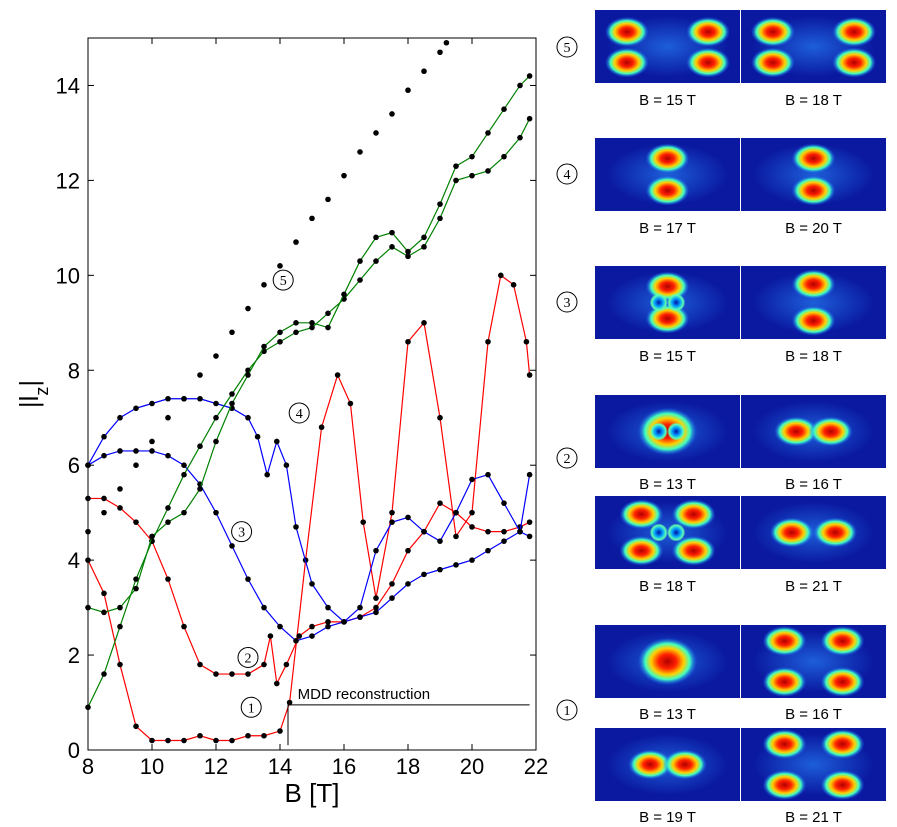 Image resolution: width=897 pixels, height=827 pixels. I want to click on panel-caption-right: B = 16 T, so click(813, 714).